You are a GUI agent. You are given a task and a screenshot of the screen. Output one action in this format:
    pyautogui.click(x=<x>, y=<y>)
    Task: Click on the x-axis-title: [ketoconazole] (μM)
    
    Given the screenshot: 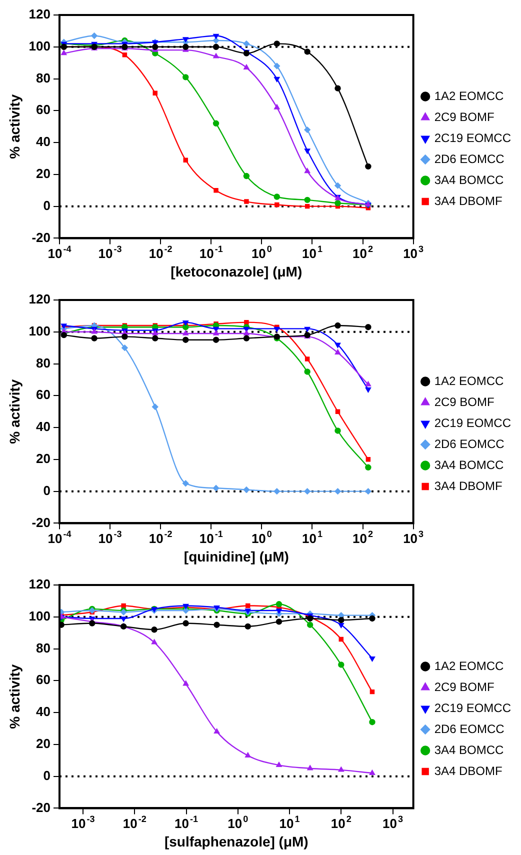 What is the action you would take?
    pyautogui.click(x=236, y=271)
    